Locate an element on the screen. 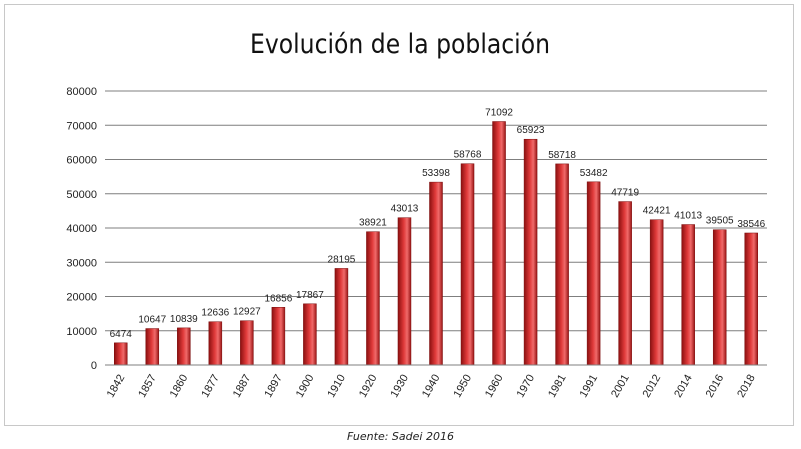 This screenshot has width=801, height=449. data-label: 38546 is located at coordinates (751, 224).